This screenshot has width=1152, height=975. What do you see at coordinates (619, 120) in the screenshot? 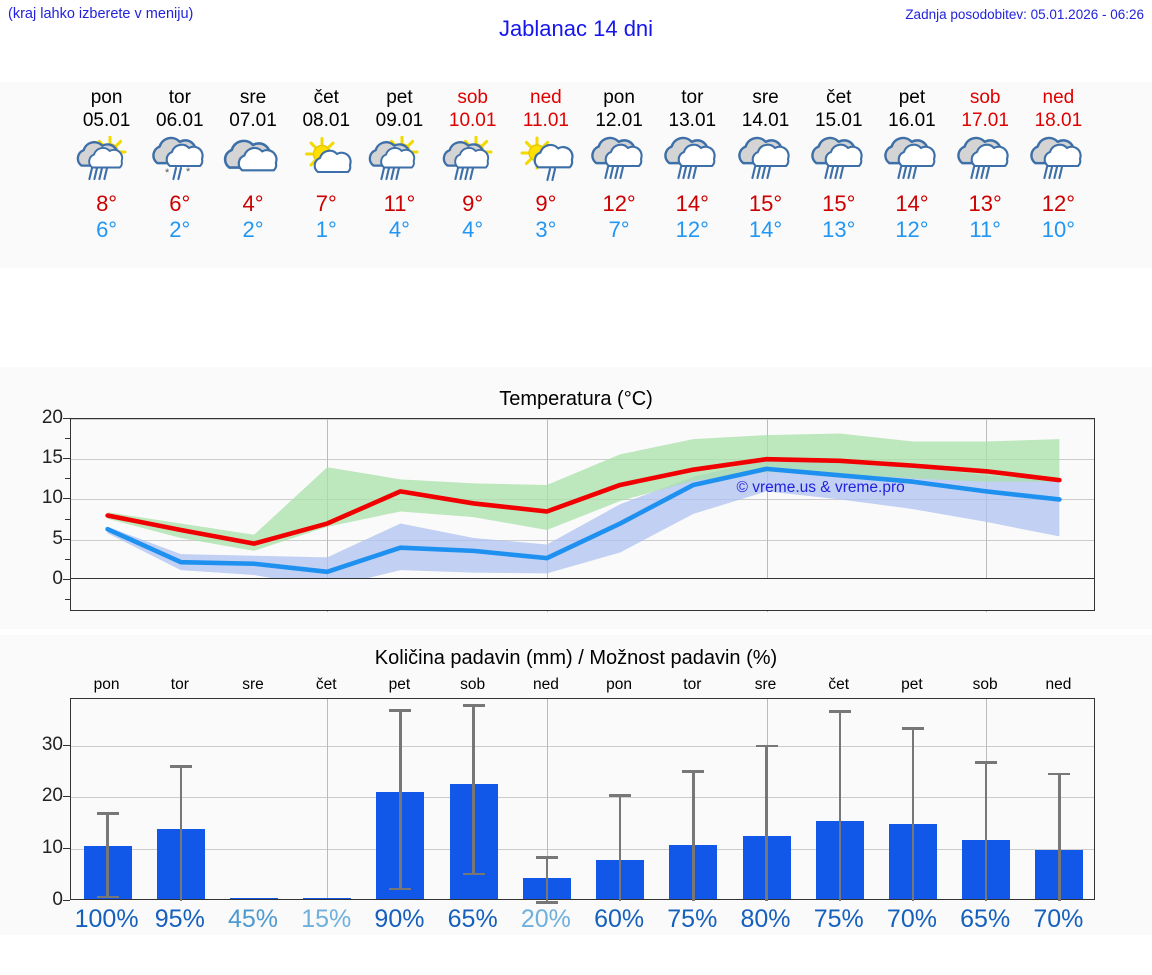
I see `day-date-label: 12.01` at bounding box center [619, 120].